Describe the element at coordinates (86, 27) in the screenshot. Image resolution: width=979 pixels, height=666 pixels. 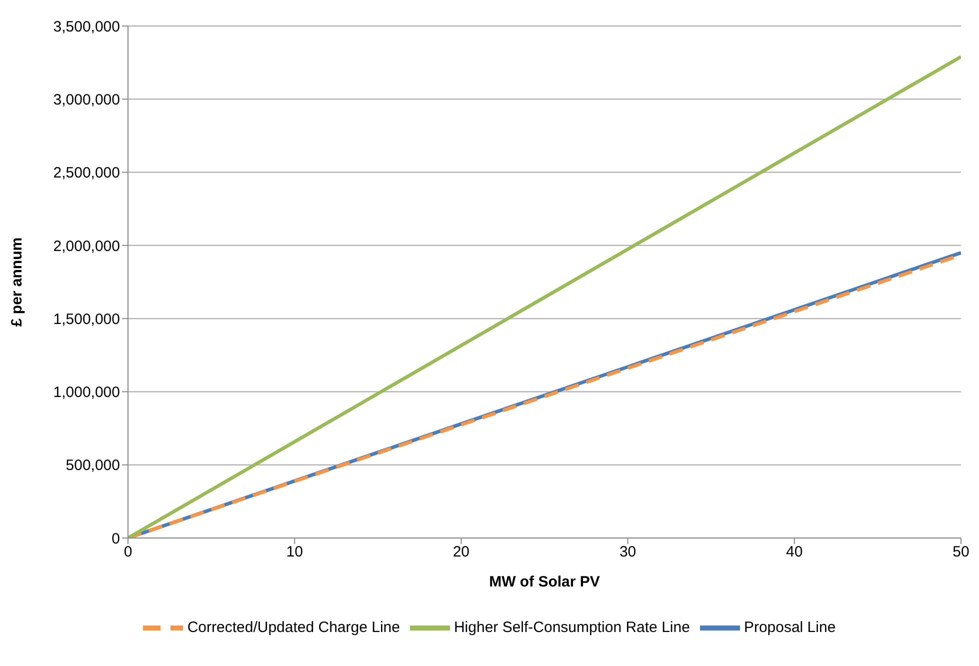
I see `y-tick-label: 3,500,000` at that location.